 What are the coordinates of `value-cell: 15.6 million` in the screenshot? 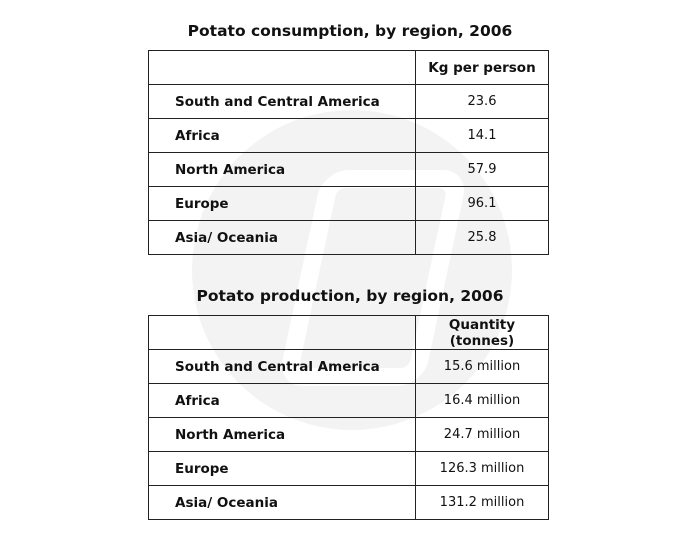 It's located at (482, 366).